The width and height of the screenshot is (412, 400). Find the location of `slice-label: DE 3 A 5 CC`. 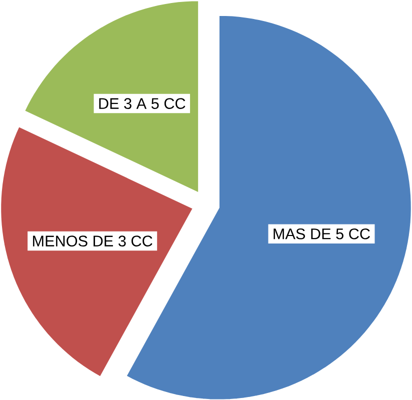

slice-label: DE 3 A 5 CC is located at coordinates (142, 103).